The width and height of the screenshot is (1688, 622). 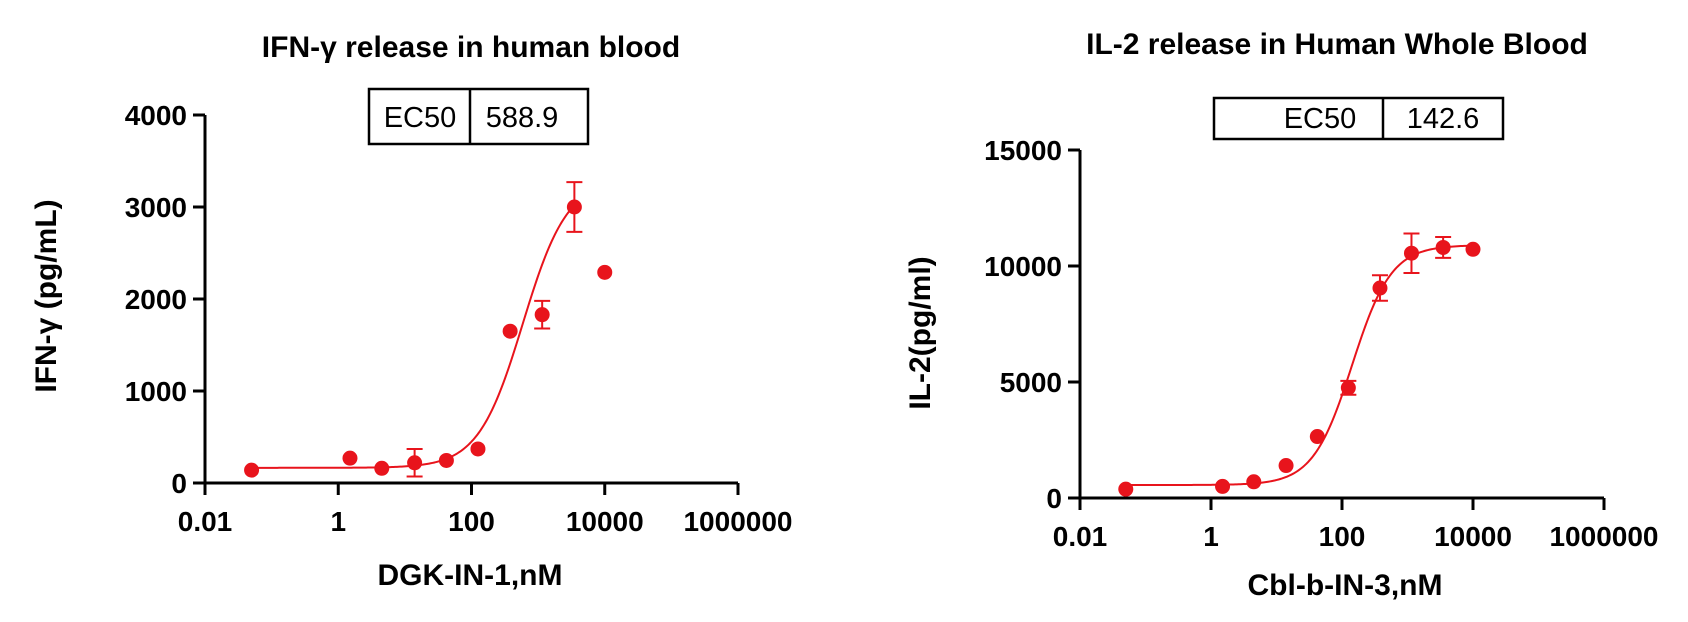 I want to click on y-axis-label: IFN-γ (pg/mL), so click(x=46, y=295).